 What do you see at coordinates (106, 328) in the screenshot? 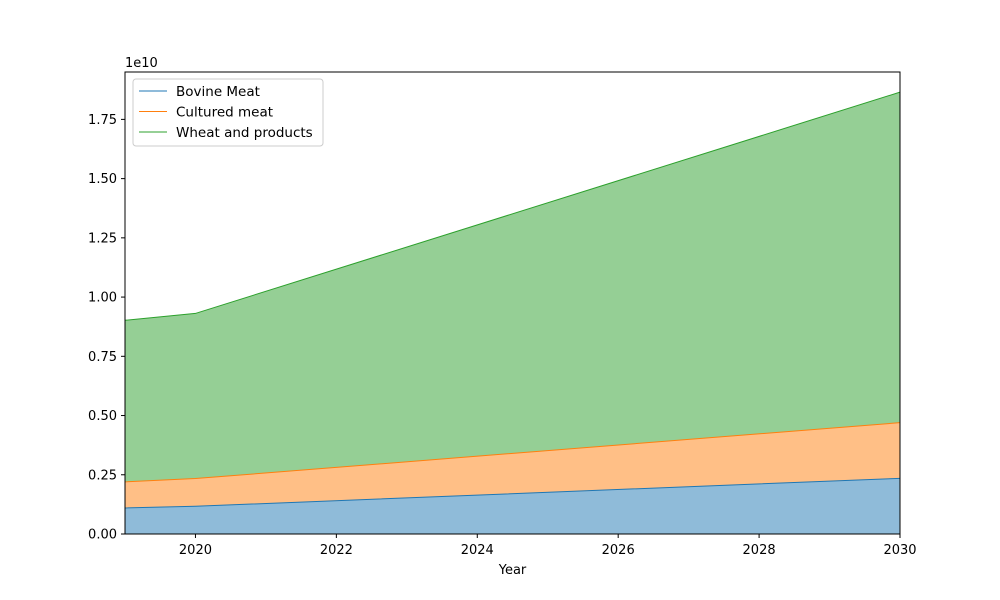
I see `y-axis: 0.00 0.25 0.50 0.75 1.00 1.25 1.50 1.75` at bounding box center [106, 328].